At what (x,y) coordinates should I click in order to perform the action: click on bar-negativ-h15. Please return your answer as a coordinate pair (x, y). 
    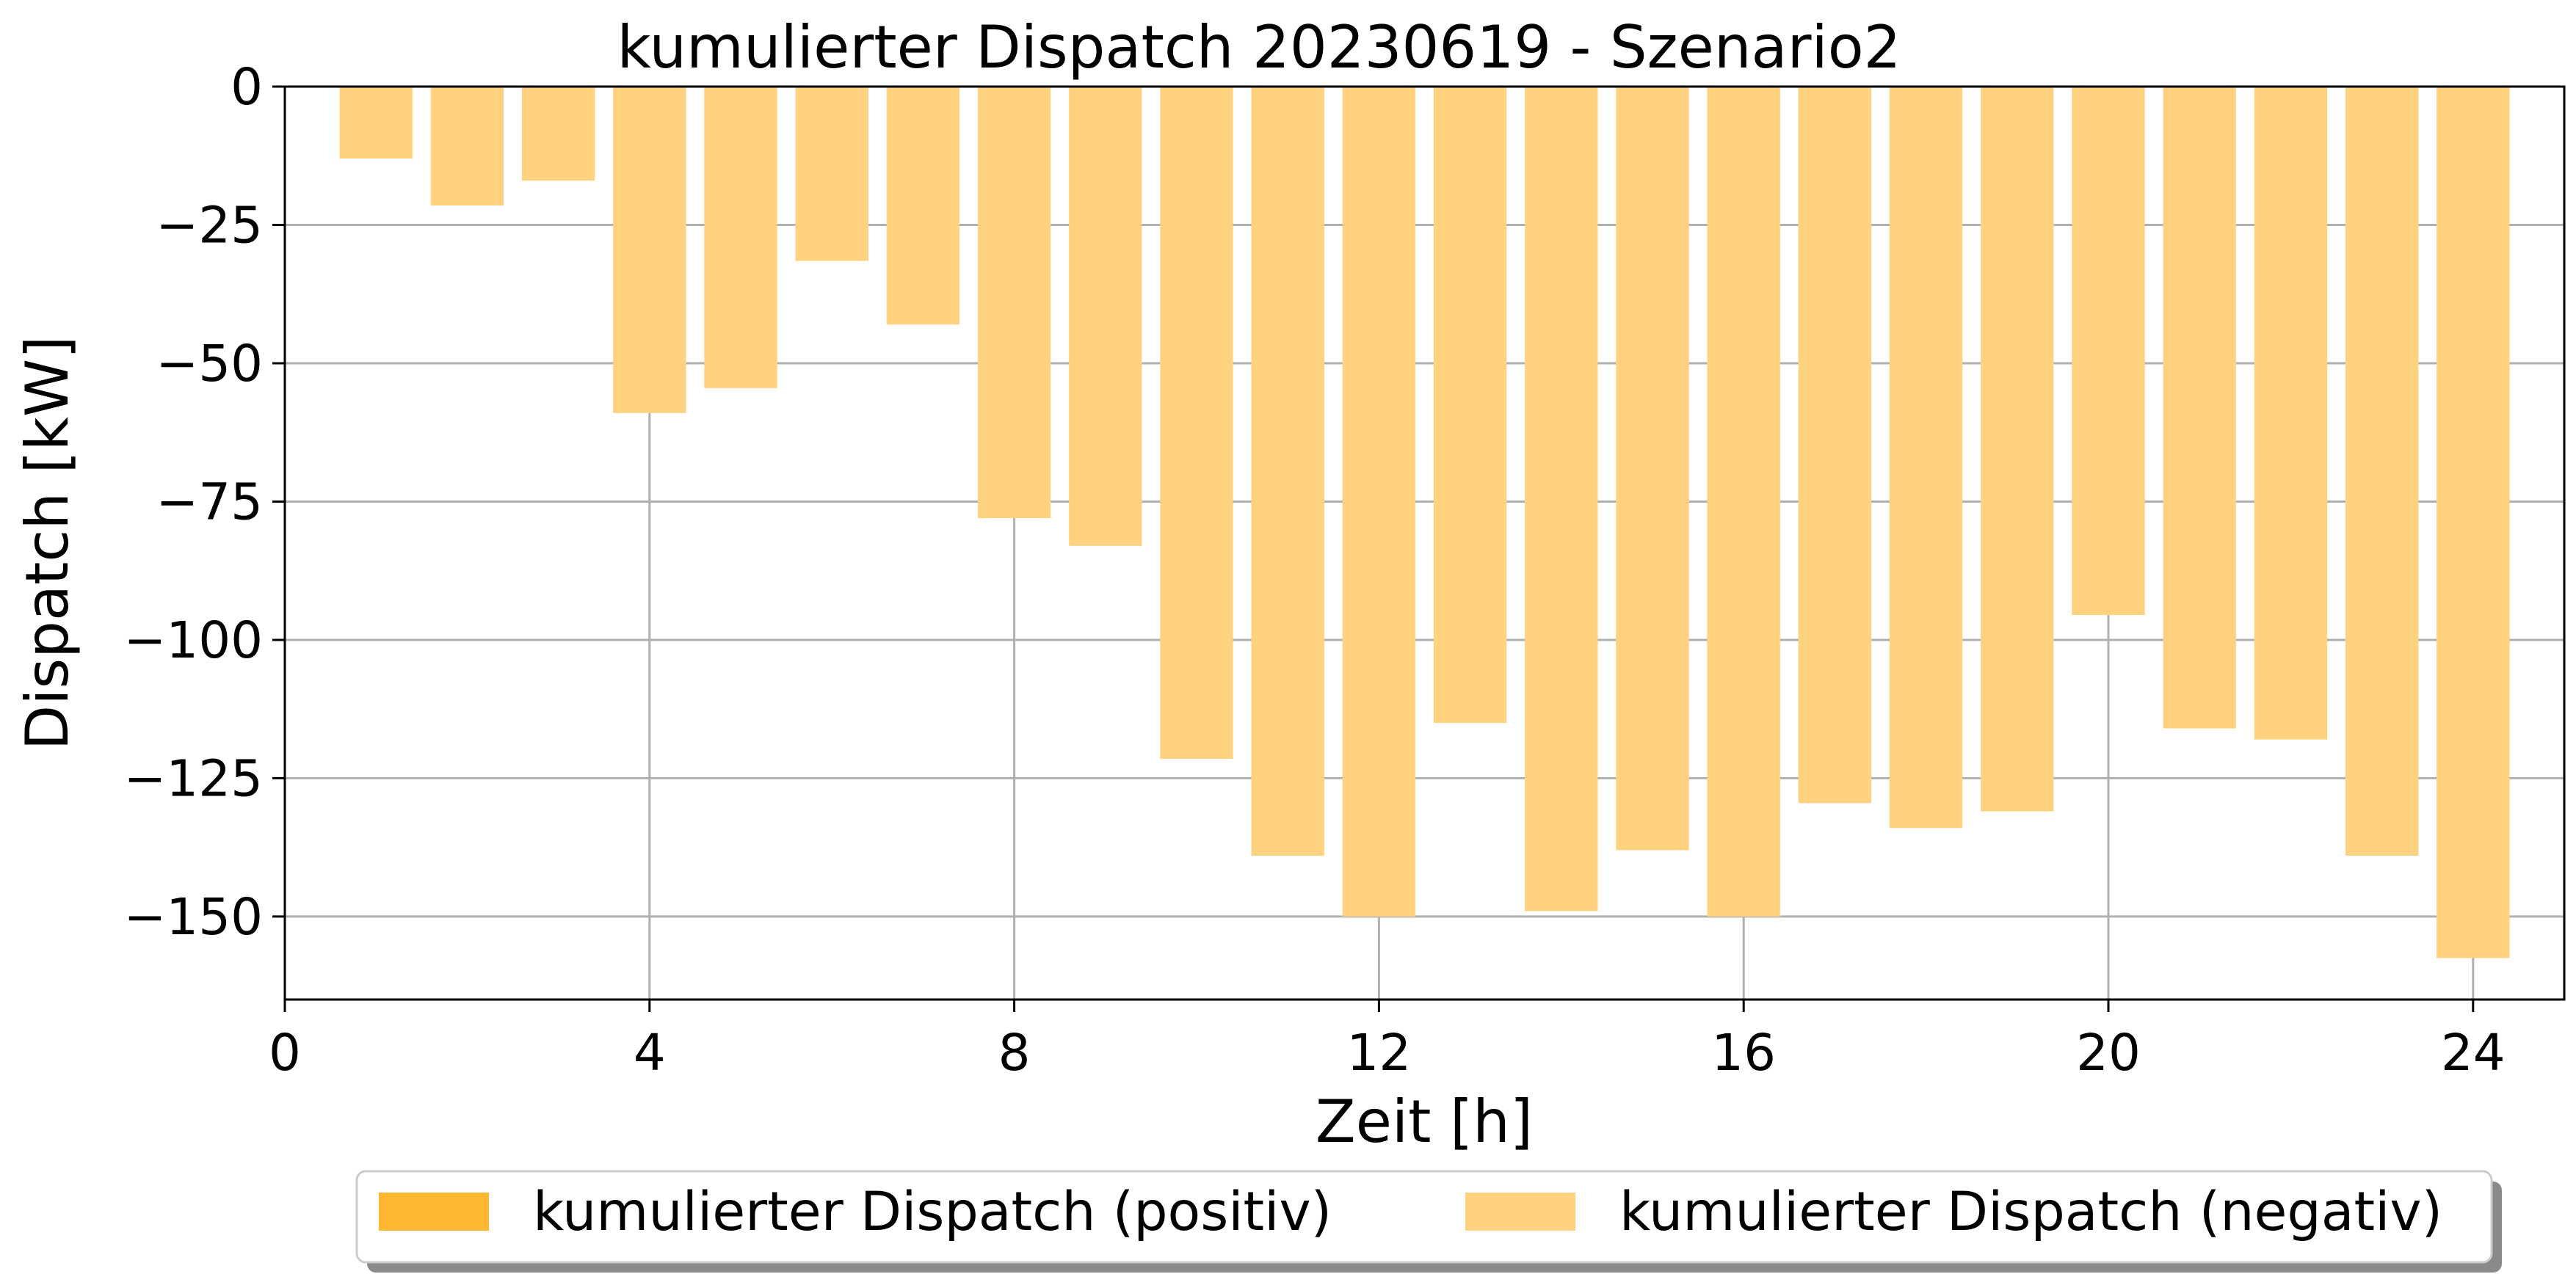
    Looking at the image, I should click on (1653, 469).